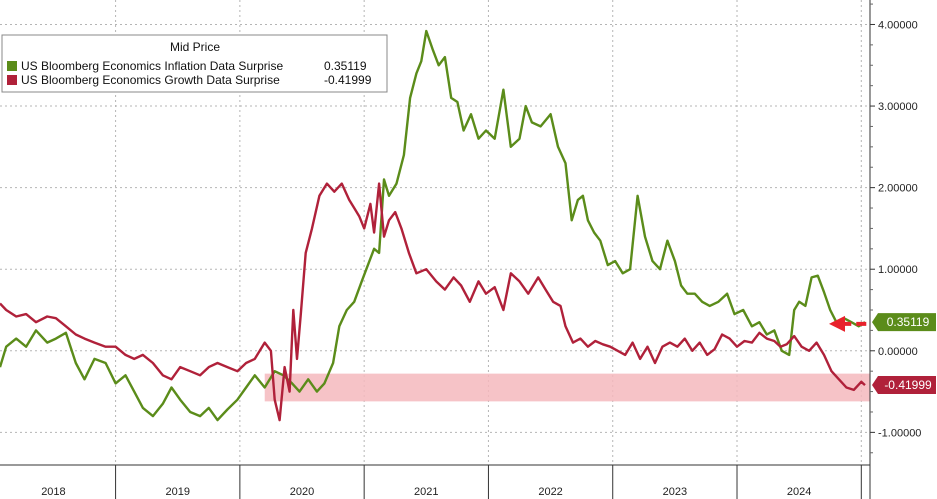 The image size is (937, 499). I want to click on x-tick-label-5: 2023, so click(675, 492).